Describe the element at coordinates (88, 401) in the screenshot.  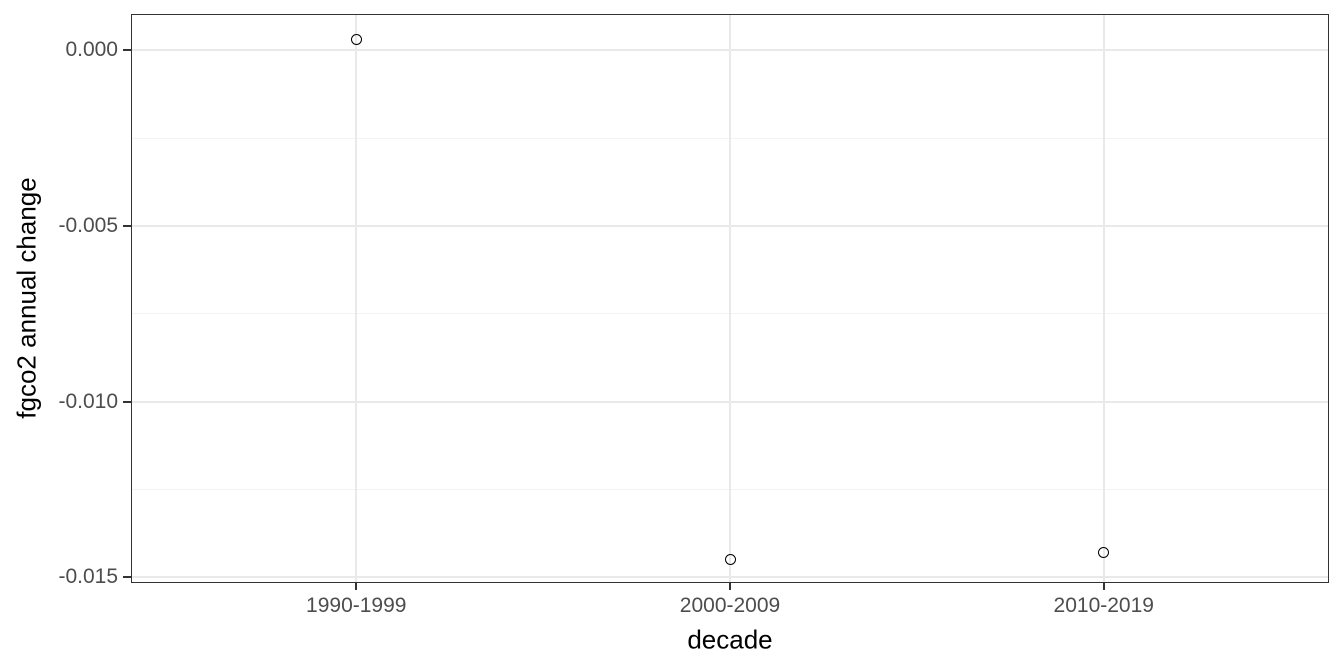
I see `y-tick-label: -0.010` at that location.